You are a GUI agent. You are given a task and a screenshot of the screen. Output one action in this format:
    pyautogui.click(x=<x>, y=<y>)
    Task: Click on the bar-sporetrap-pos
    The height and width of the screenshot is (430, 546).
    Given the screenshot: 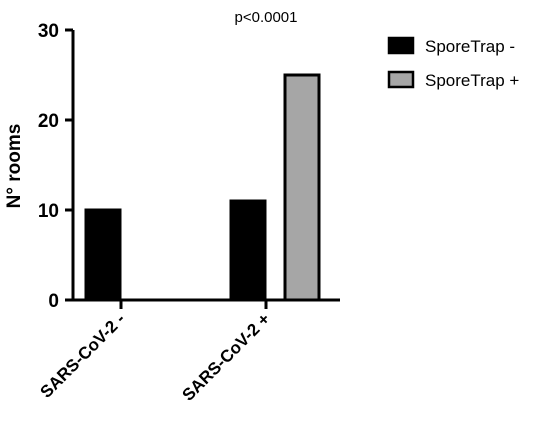 What is the action you would take?
    pyautogui.click(x=302, y=187)
    